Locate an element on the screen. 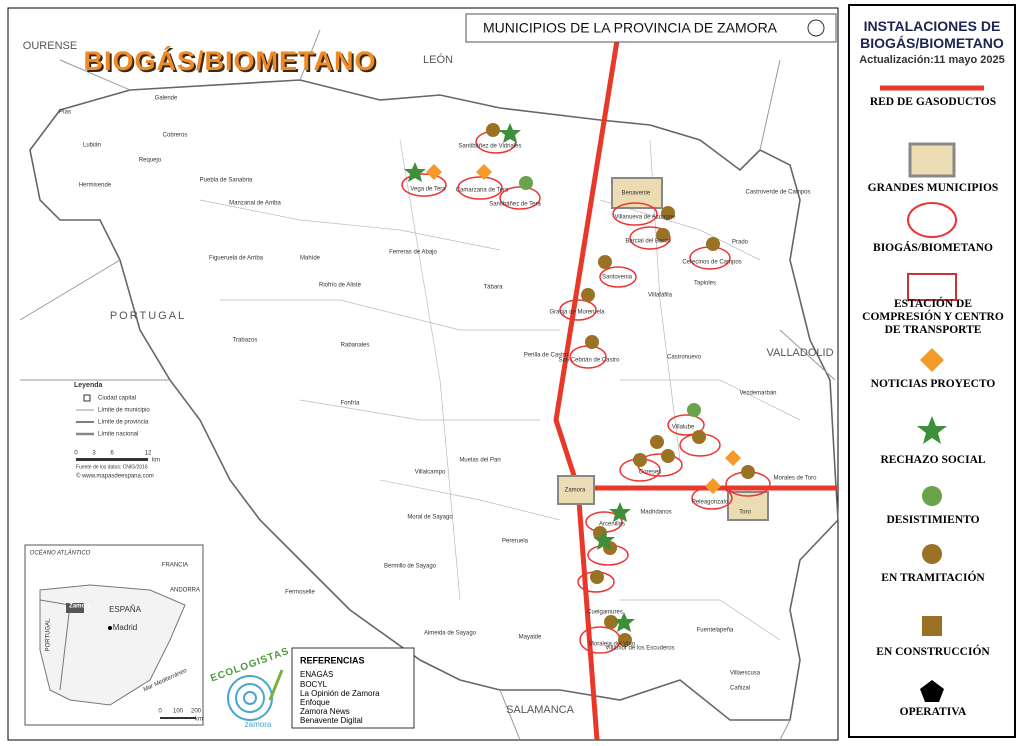  municipality-label: Tapioles is located at coordinates (705, 284).